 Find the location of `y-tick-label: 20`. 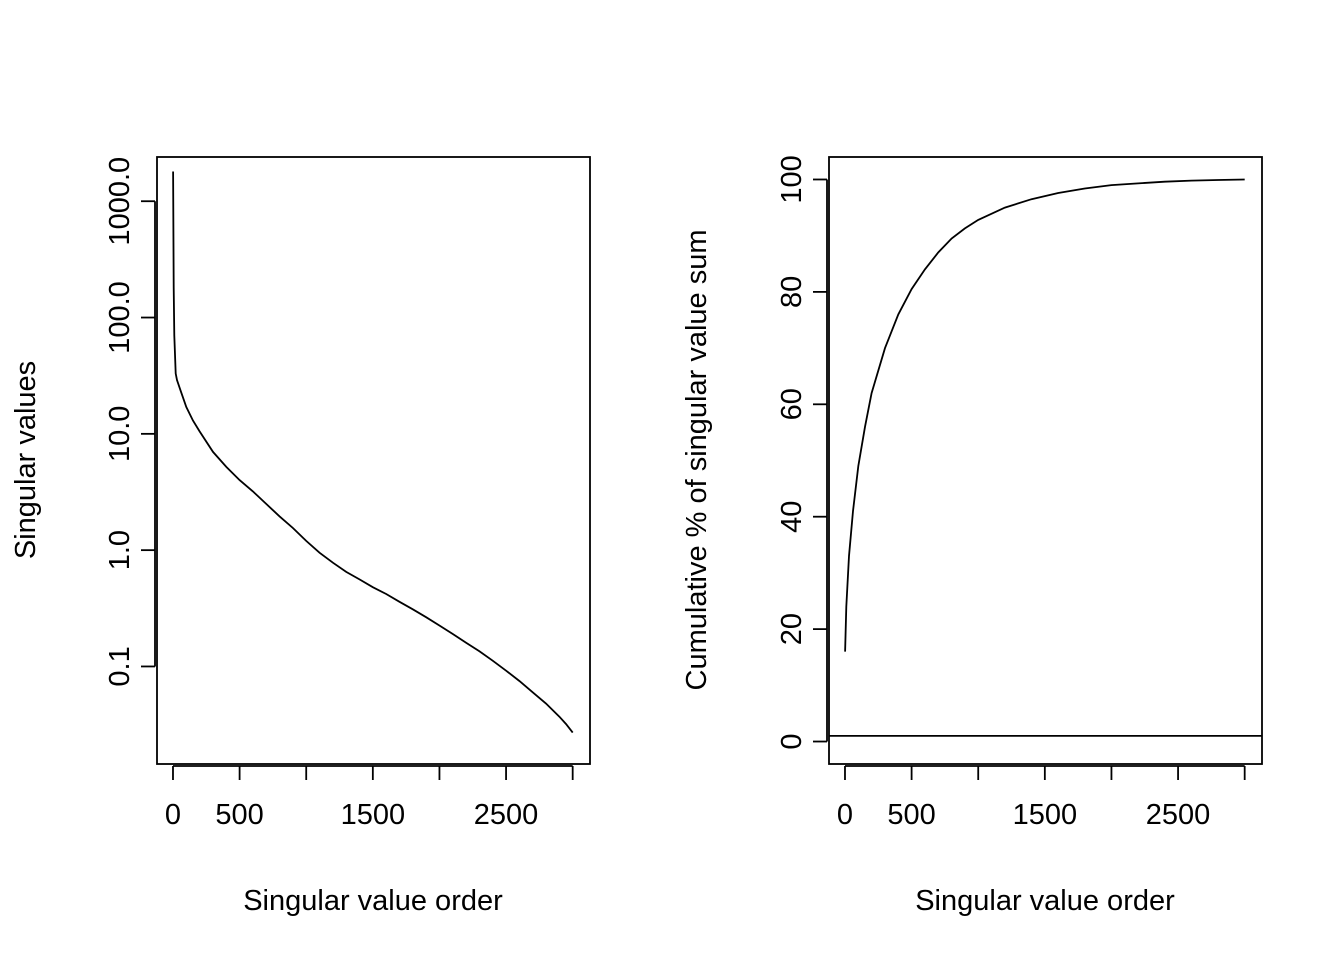

y-tick-label: 20 is located at coordinates (792, 629).